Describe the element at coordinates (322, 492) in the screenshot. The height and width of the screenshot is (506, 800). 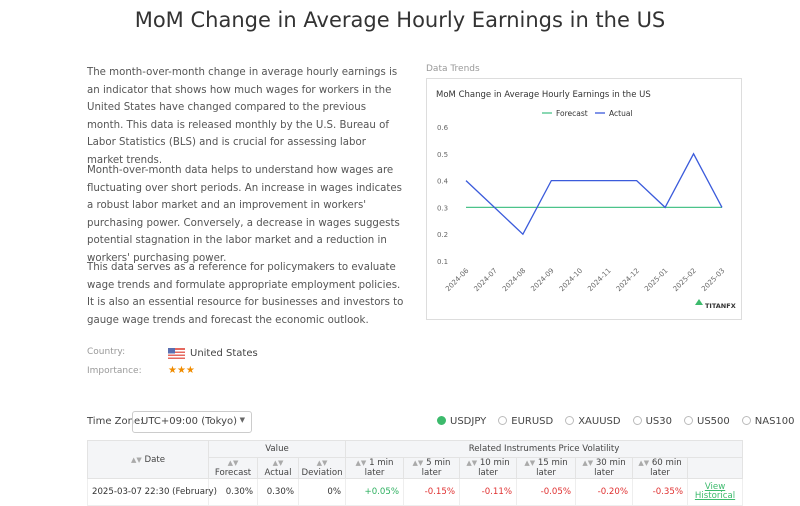
I see `table-cell: 0%` at that location.